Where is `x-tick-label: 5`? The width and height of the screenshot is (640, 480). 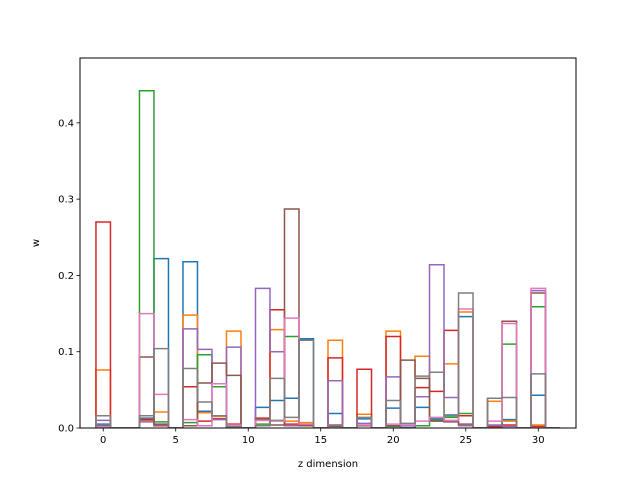 x-tick-label: 5 is located at coordinates (176, 440).